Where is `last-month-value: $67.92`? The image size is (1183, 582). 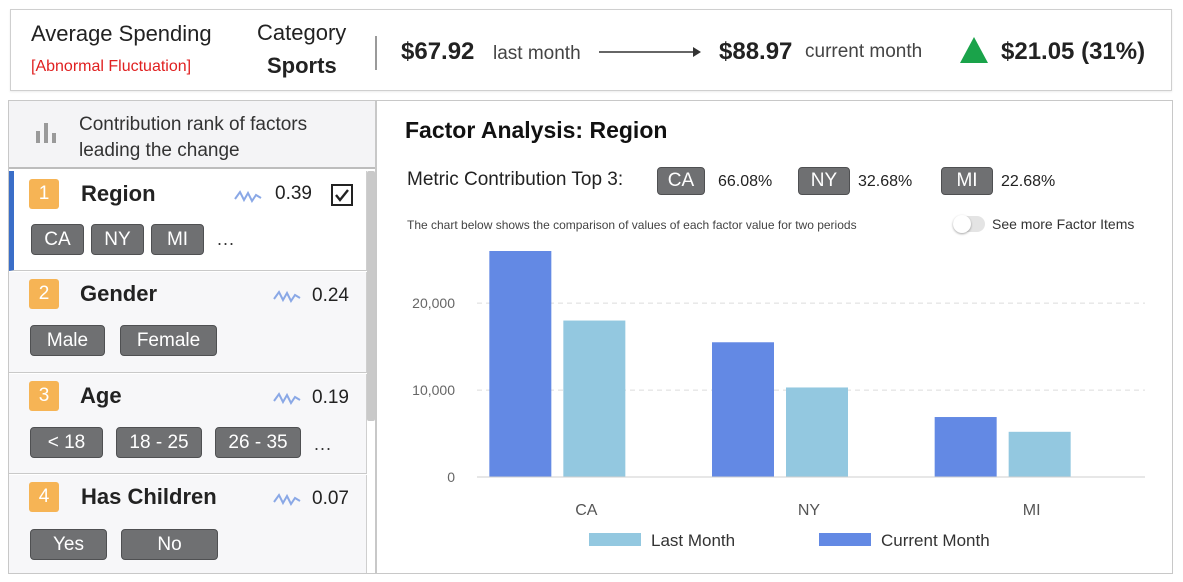
last-month-value: $67.92 is located at coordinates (438, 51).